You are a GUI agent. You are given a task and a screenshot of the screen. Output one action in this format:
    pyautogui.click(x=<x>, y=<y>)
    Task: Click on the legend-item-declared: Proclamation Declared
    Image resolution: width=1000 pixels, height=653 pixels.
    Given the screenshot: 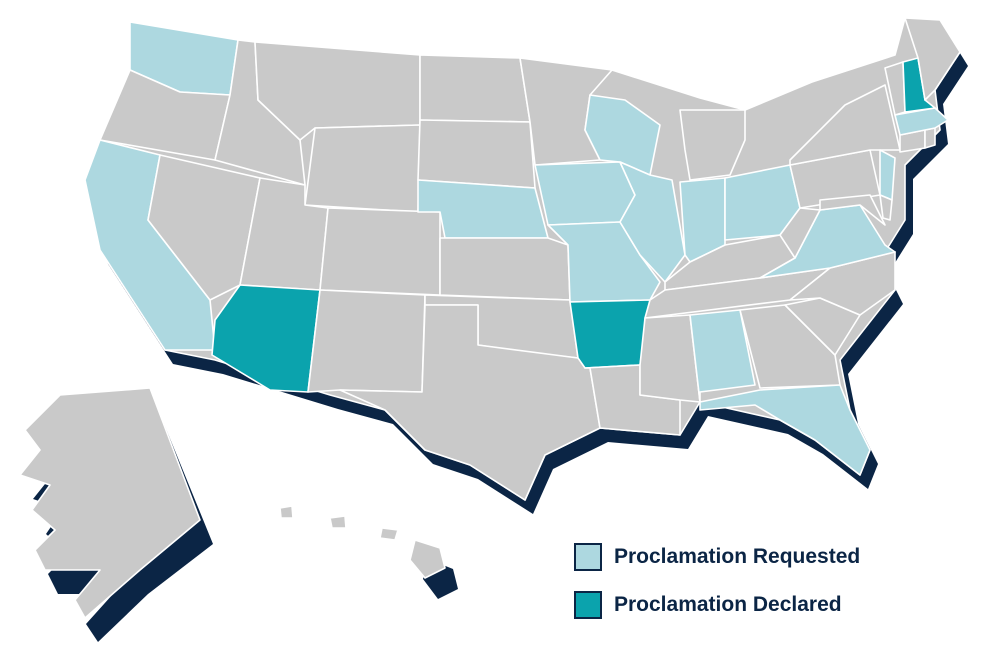 What is the action you would take?
    pyautogui.click(x=708, y=605)
    